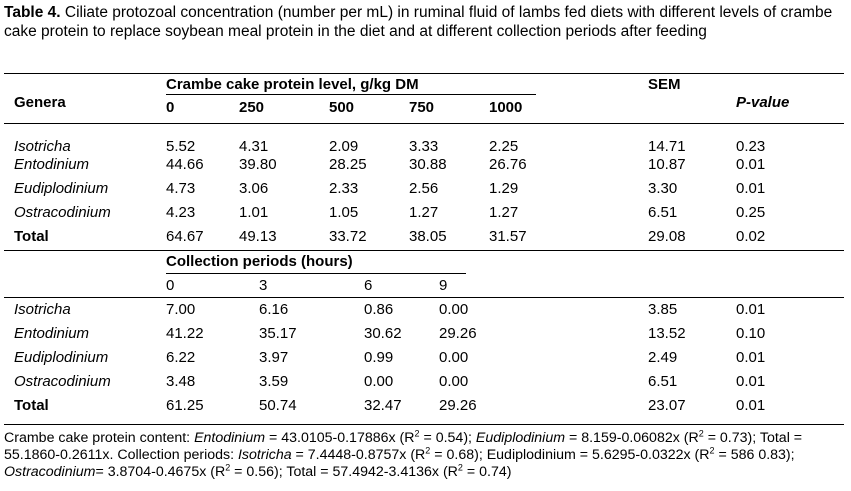 This screenshot has height=491, width=851. I want to click on table-cell: 6.22, so click(181, 357).